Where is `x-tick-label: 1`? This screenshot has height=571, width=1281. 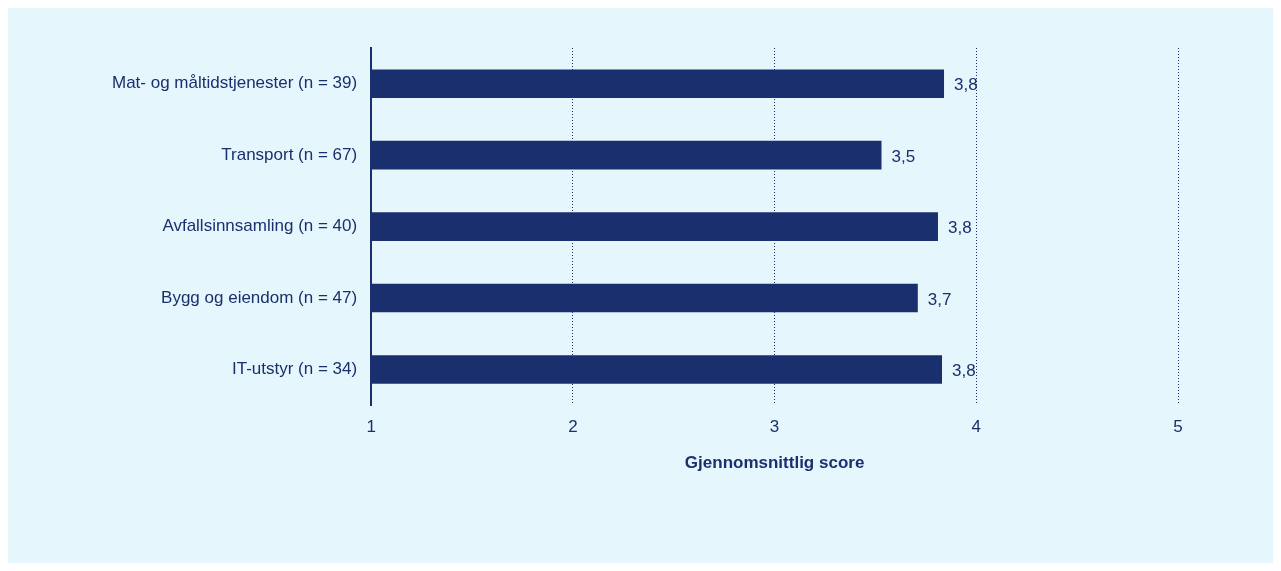
x-tick-label: 1 is located at coordinates (371, 427).